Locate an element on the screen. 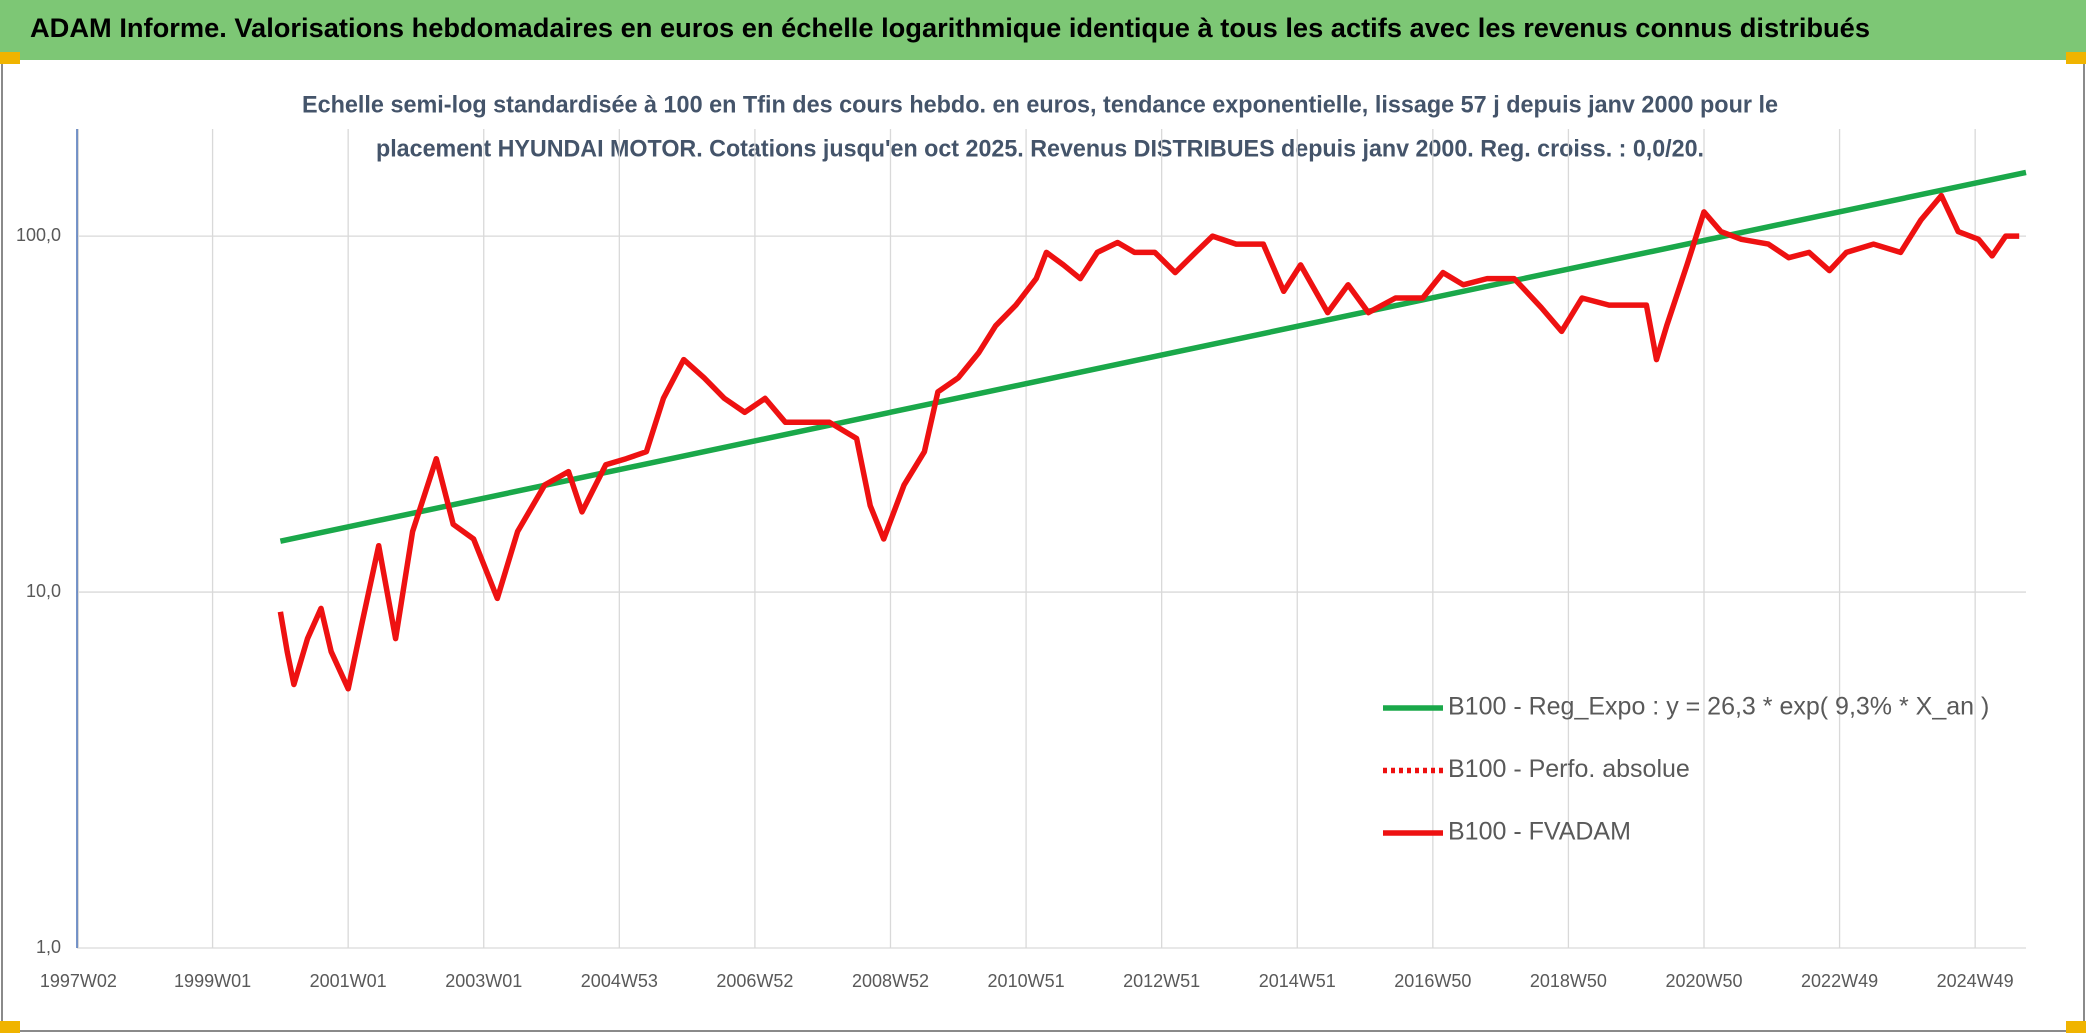 The height and width of the screenshot is (1033, 2086). x-tick-label: 2016W50 is located at coordinates (1432, 981).